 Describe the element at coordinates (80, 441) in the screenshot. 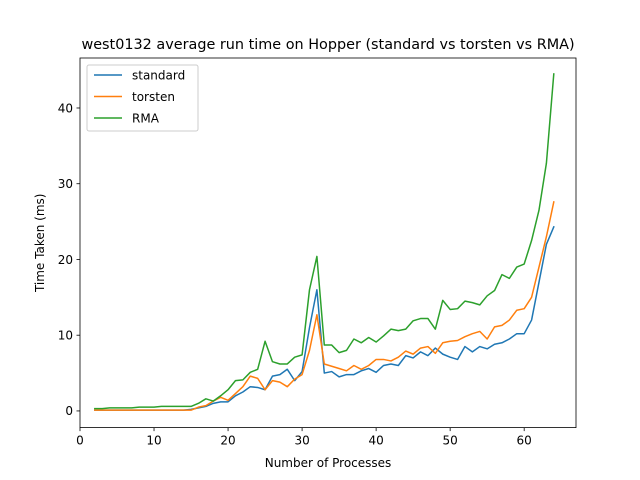

I see `x-tick-label: 0` at that location.